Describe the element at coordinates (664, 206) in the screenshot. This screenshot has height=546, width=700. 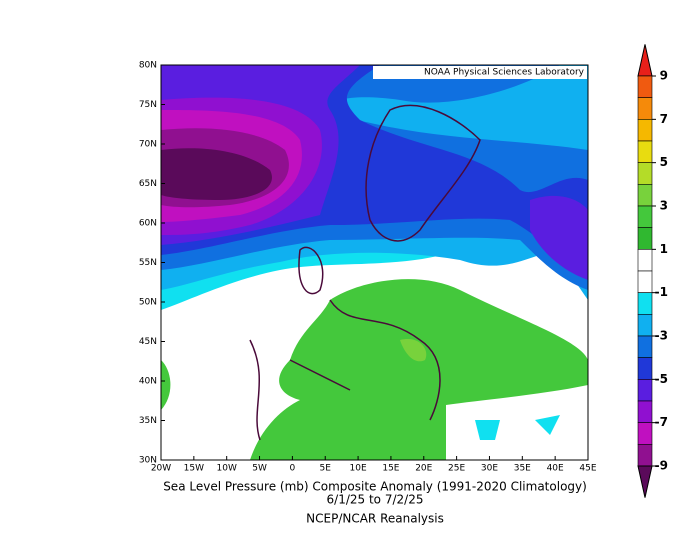
I see `colorbar-label: 3` at that location.